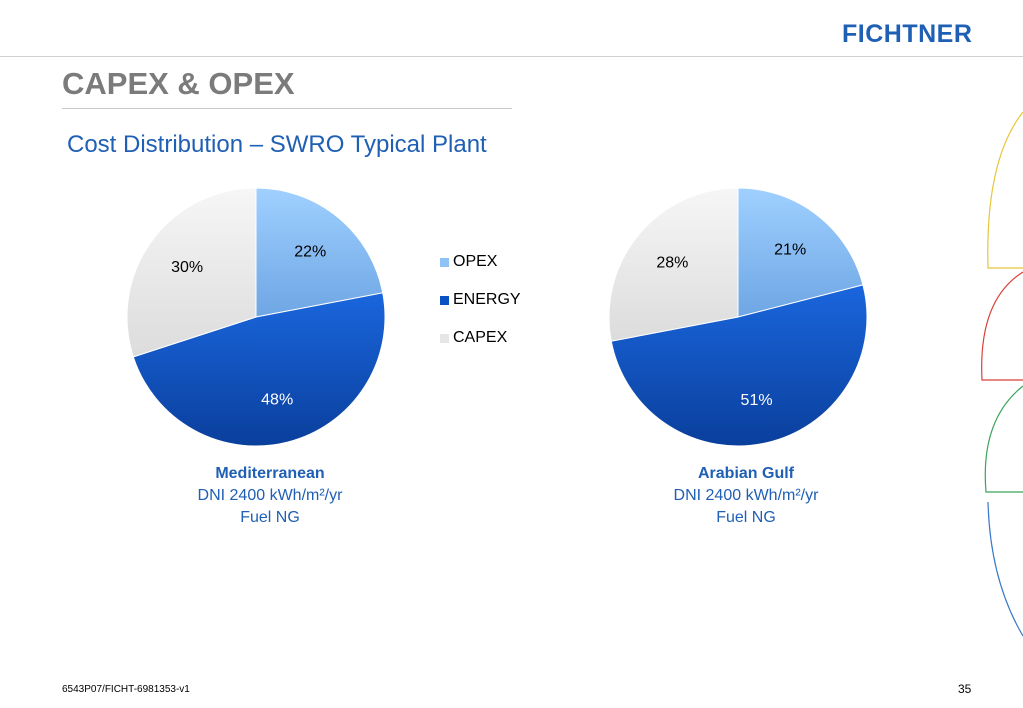 The image size is (1023, 708). I want to click on legend-item-capex: CAPEX, so click(480, 338).